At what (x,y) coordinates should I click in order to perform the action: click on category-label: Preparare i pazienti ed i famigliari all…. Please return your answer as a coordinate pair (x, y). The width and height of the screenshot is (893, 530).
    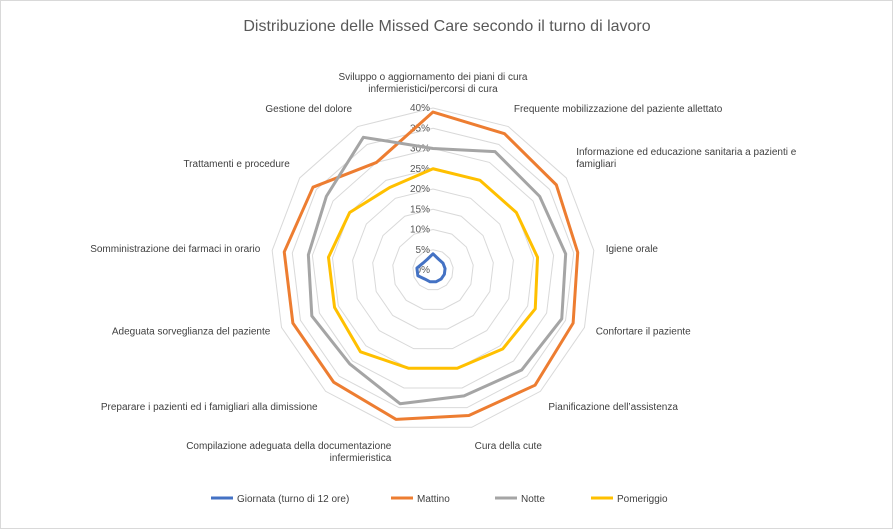
    Looking at the image, I should click on (209, 407).